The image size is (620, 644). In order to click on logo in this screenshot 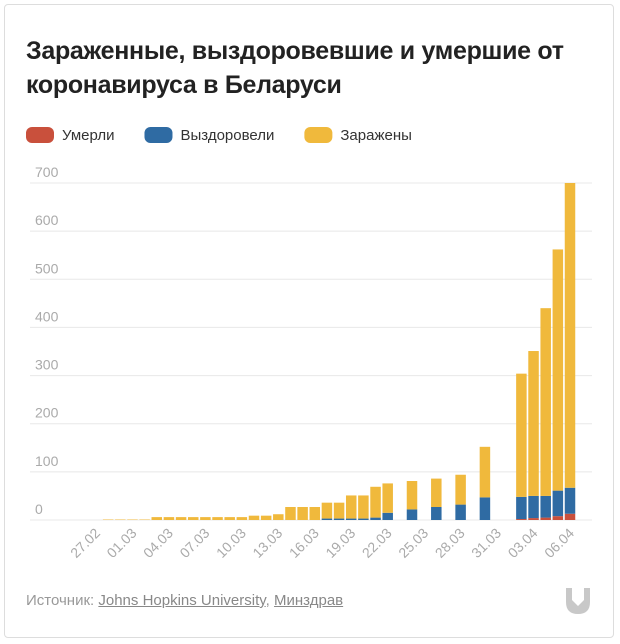, I will do `click(578, 601)`.